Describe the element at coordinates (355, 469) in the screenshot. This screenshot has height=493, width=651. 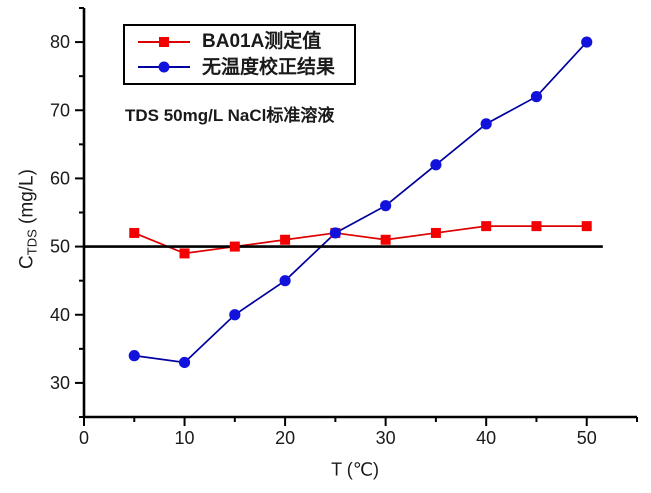
I see `x-axis-title: T (℃)` at that location.